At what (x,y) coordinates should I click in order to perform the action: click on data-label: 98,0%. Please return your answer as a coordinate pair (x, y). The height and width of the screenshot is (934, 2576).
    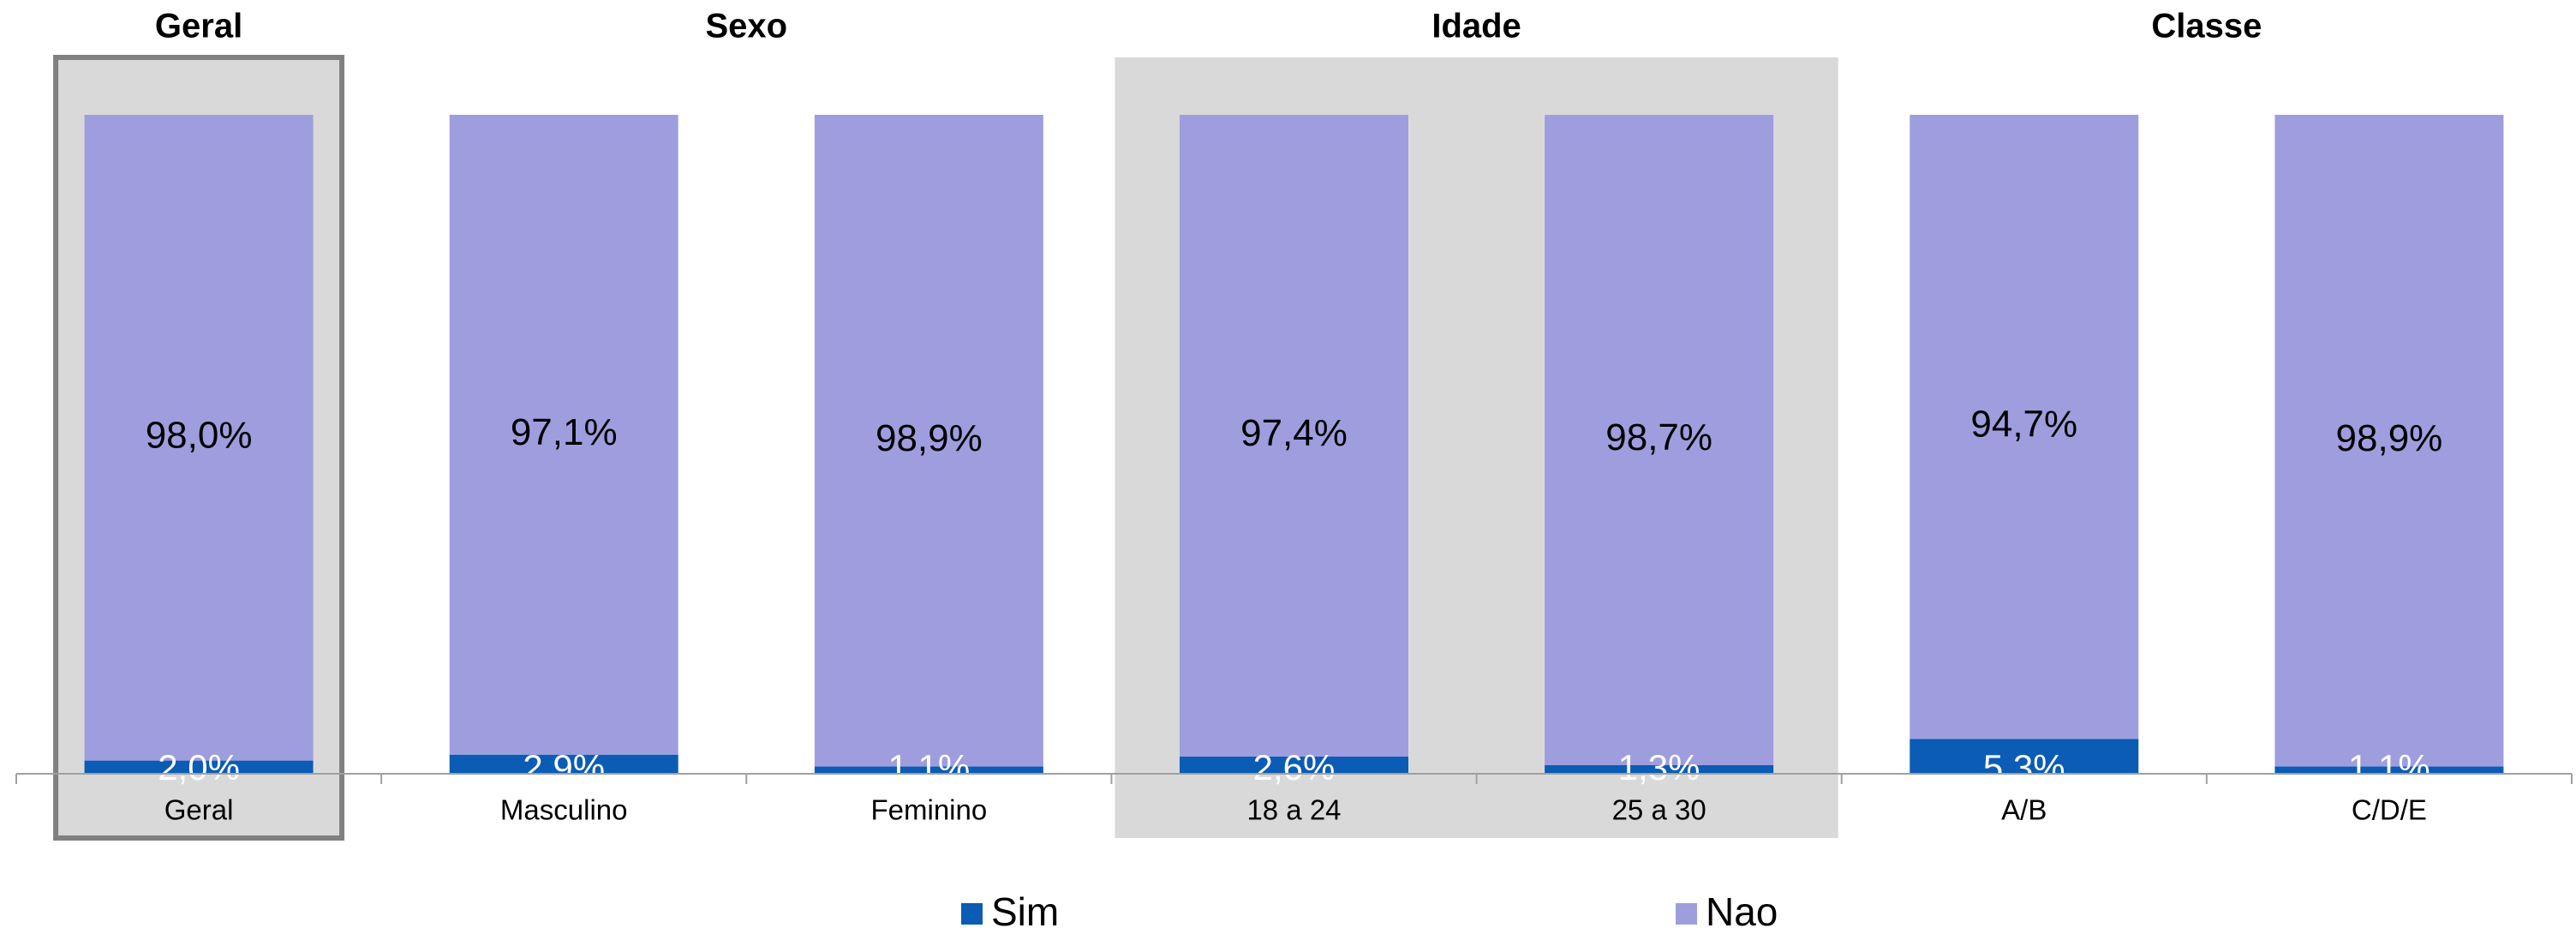
    Looking at the image, I should click on (199, 435).